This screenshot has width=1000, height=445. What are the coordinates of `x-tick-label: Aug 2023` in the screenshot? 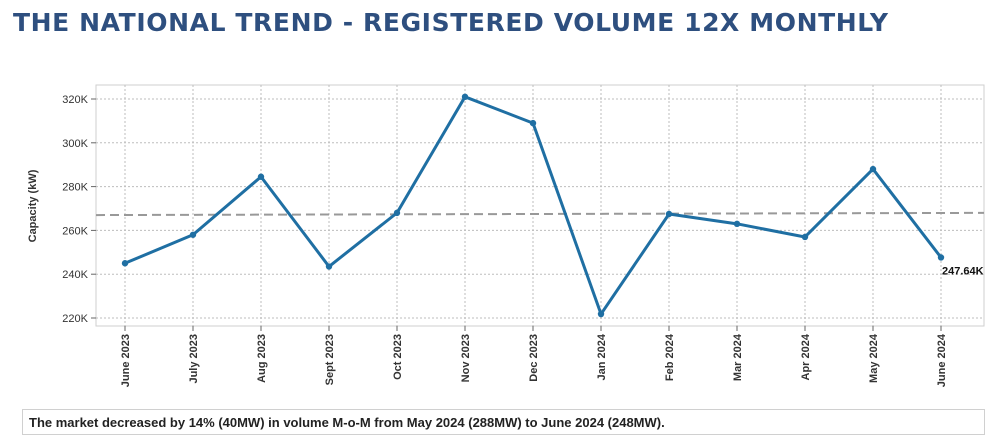 It's located at (262, 358).